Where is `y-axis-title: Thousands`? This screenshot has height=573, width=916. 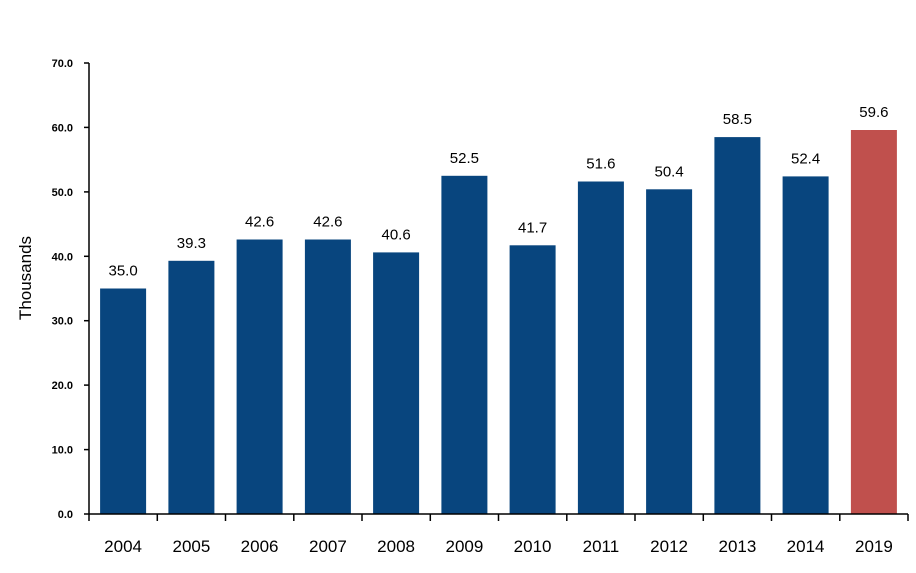 y-axis-title: Thousands is located at coordinates (25, 278).